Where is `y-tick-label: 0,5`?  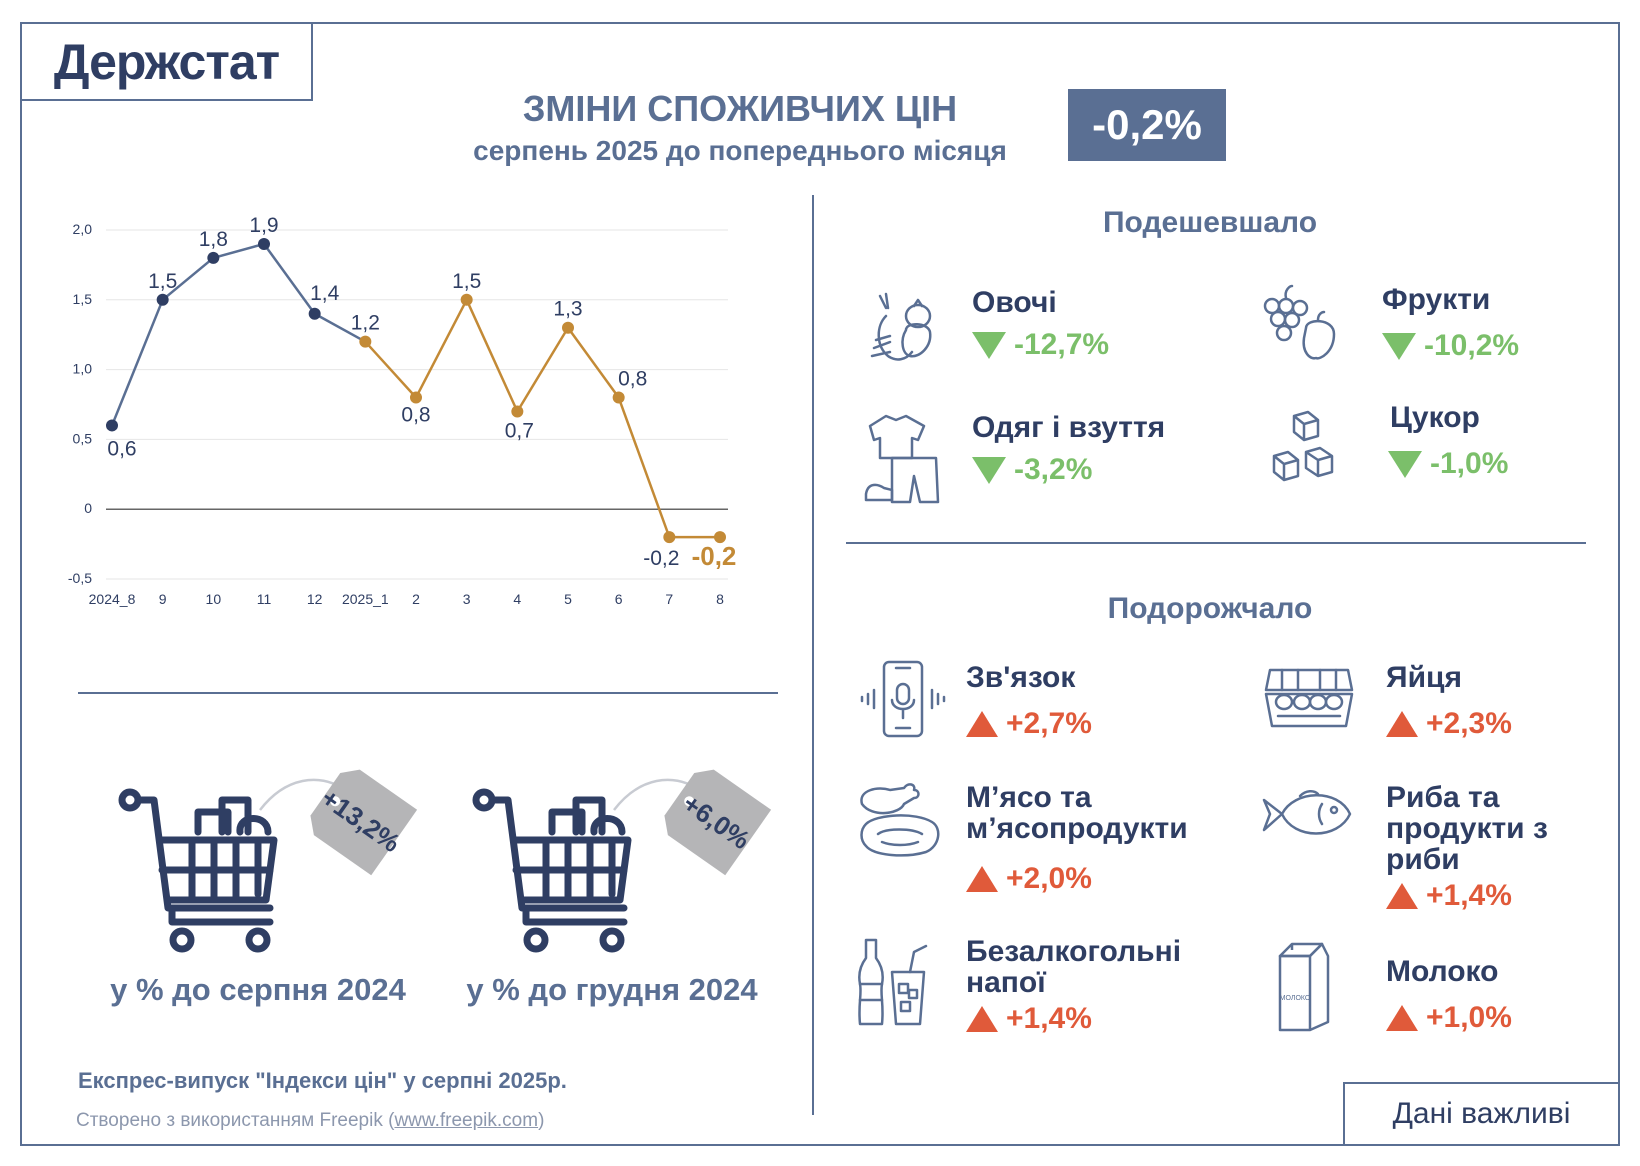 y-tick-label: 0,5 is located at coordinates (83, 438).